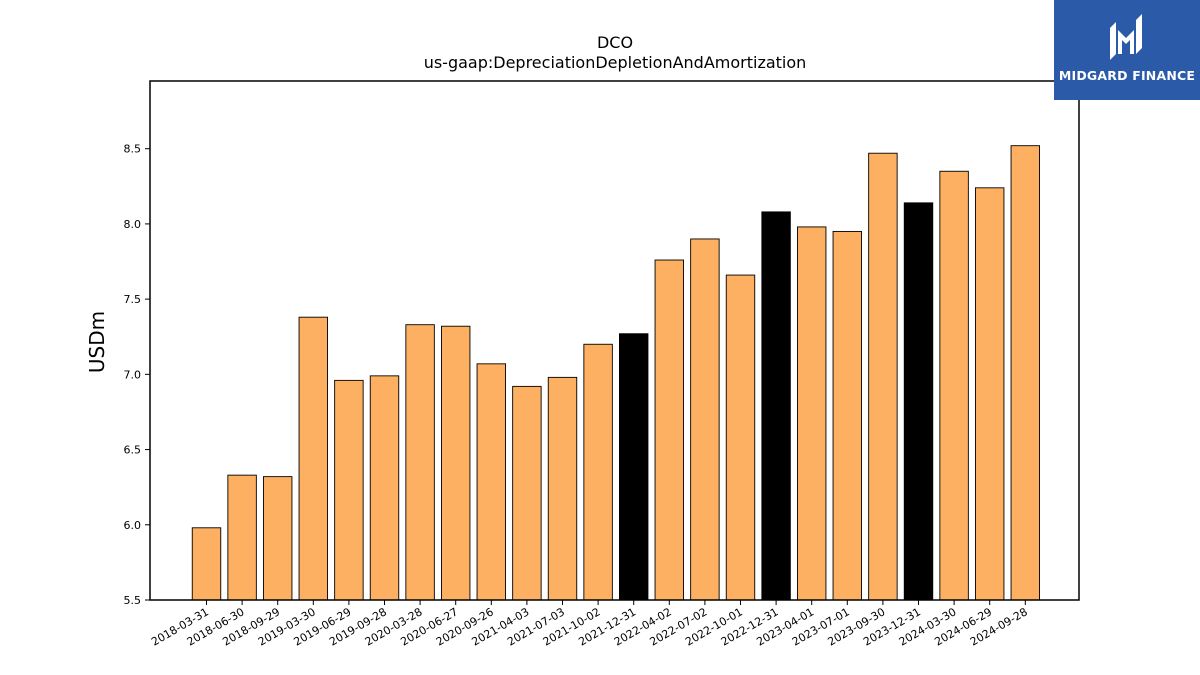 This screenshot has height=675, width=1200. I want to click on chart-title: DCO, so click(615, 42).